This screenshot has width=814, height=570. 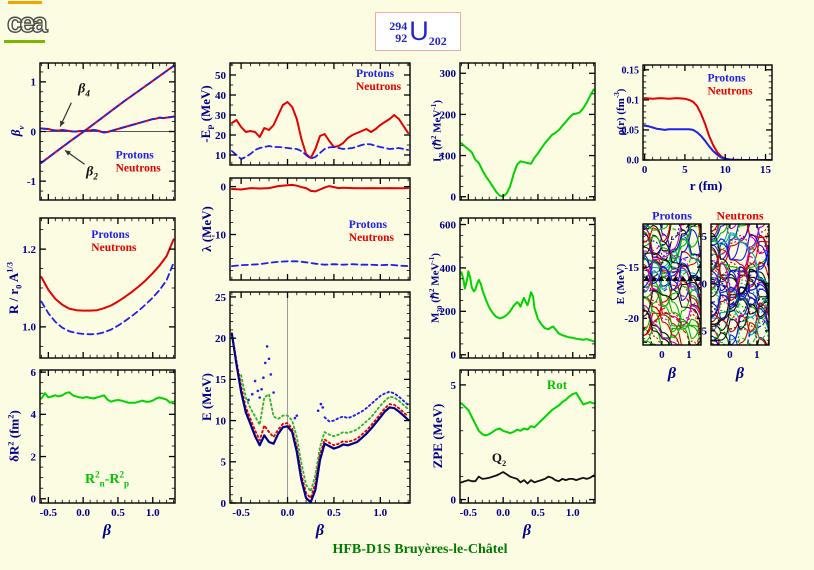 What do you see at coordinates (84, 90) in the screenshot?
I see `beta4-annotation: β4` at bounding box center [84, 90].